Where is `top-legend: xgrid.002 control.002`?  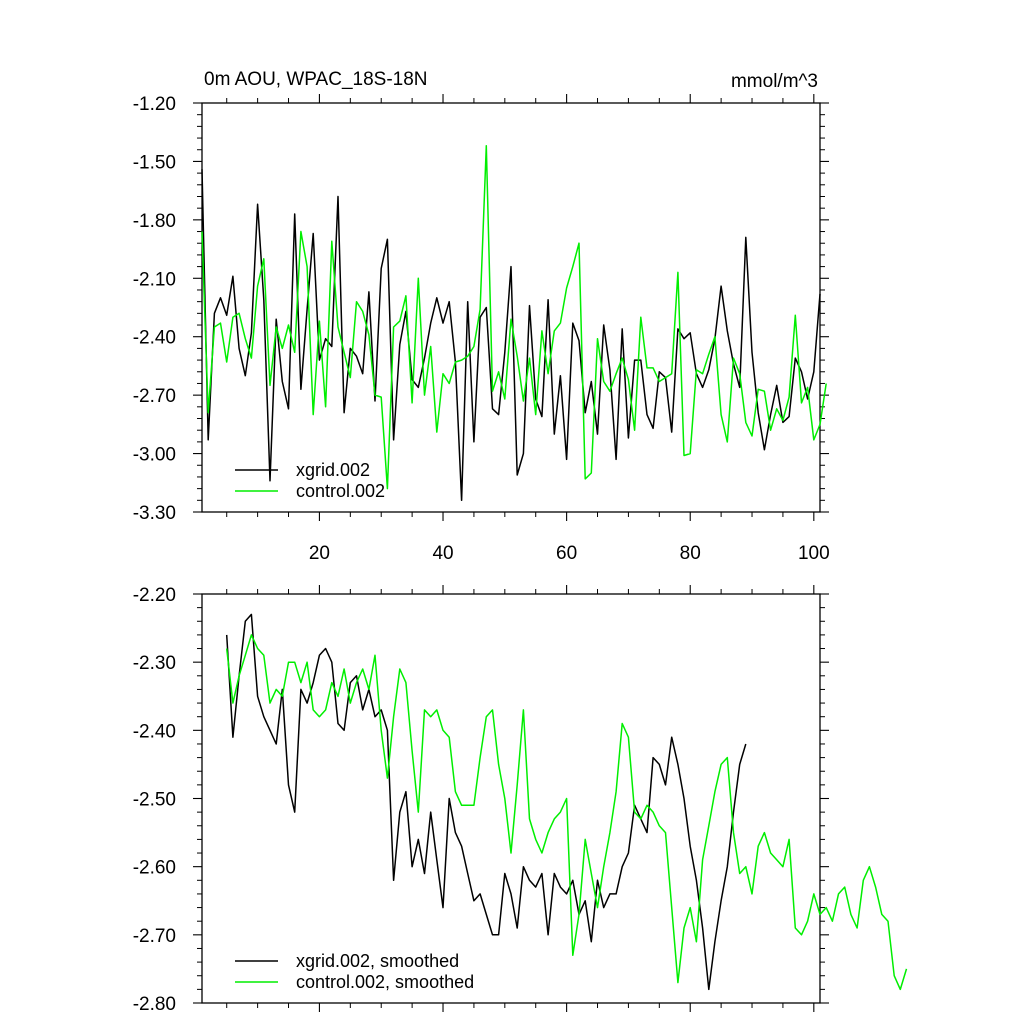
top-legend: xgrid.002 control.002 is located at coordinates (310, 480).